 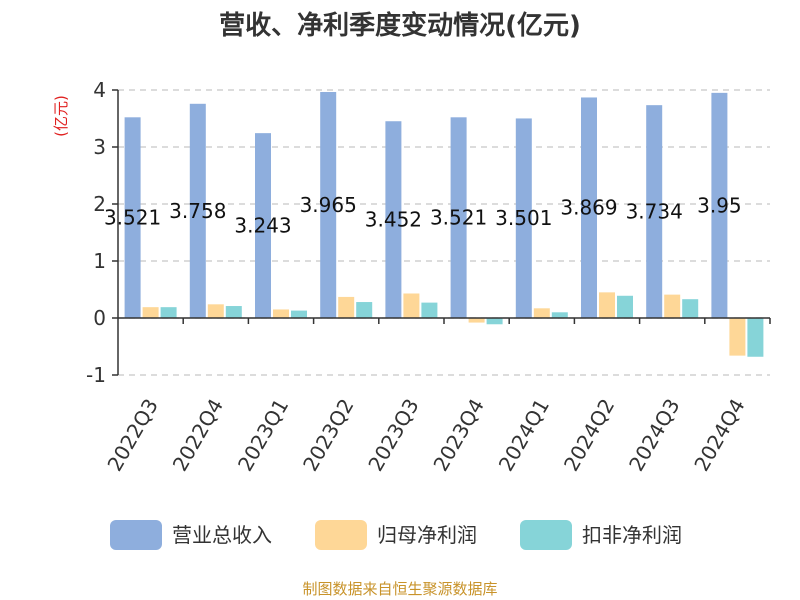 What do you see at coordinates (222, 535) in the screenshot?
I see `legend-label: 营业总收入` at bounding box center [222, 535].